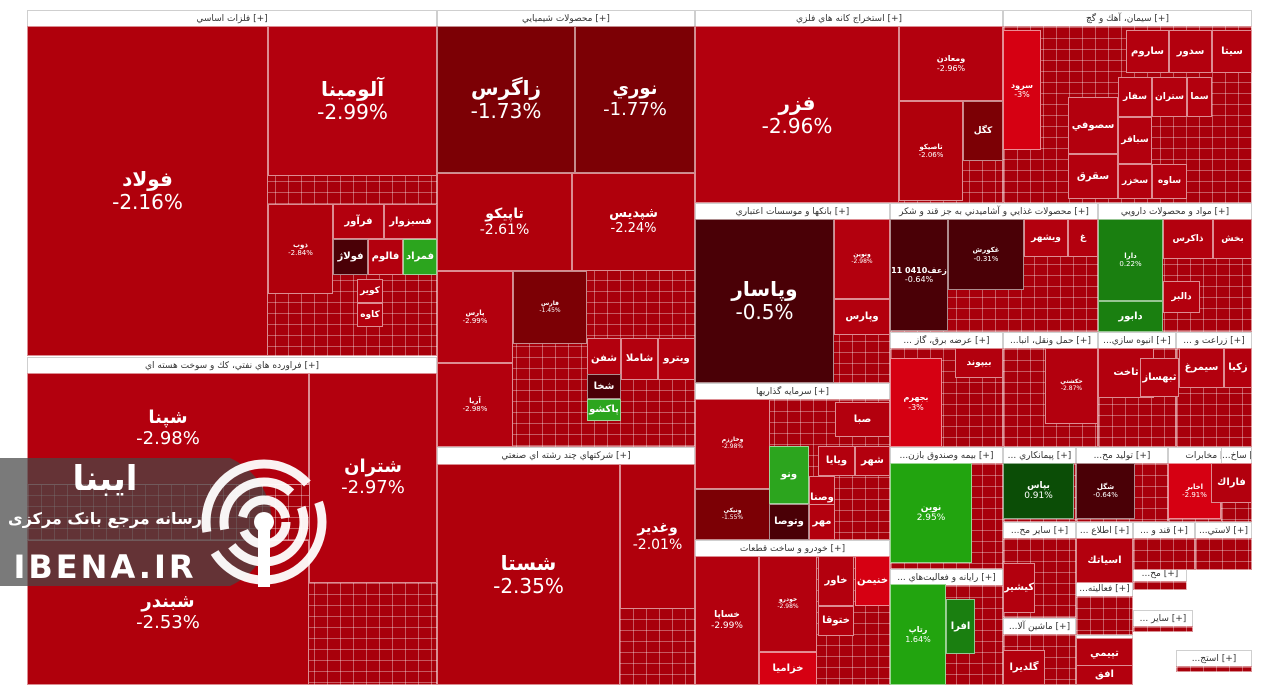 The image size is (1280, 699). What do you see at coordinates (635, 99) in the screenshot?
I see `stock-tile: نوري -1.77%` at bounding box center [635, 99].